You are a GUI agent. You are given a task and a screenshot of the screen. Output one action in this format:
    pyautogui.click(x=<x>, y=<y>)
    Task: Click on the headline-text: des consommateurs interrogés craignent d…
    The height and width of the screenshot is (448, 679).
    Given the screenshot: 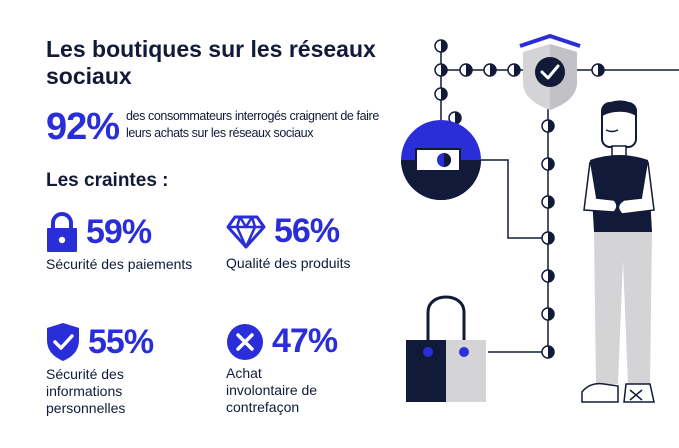 What is the action you would take?
    pyautogui.click(x=252, y=124)
    